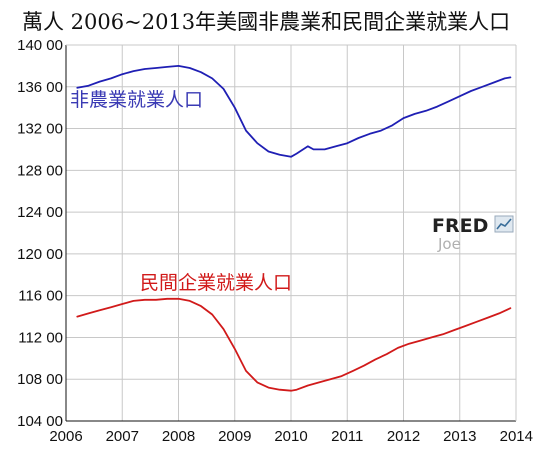  I want to click on x-tick-label: 2012, so click(403, 436).